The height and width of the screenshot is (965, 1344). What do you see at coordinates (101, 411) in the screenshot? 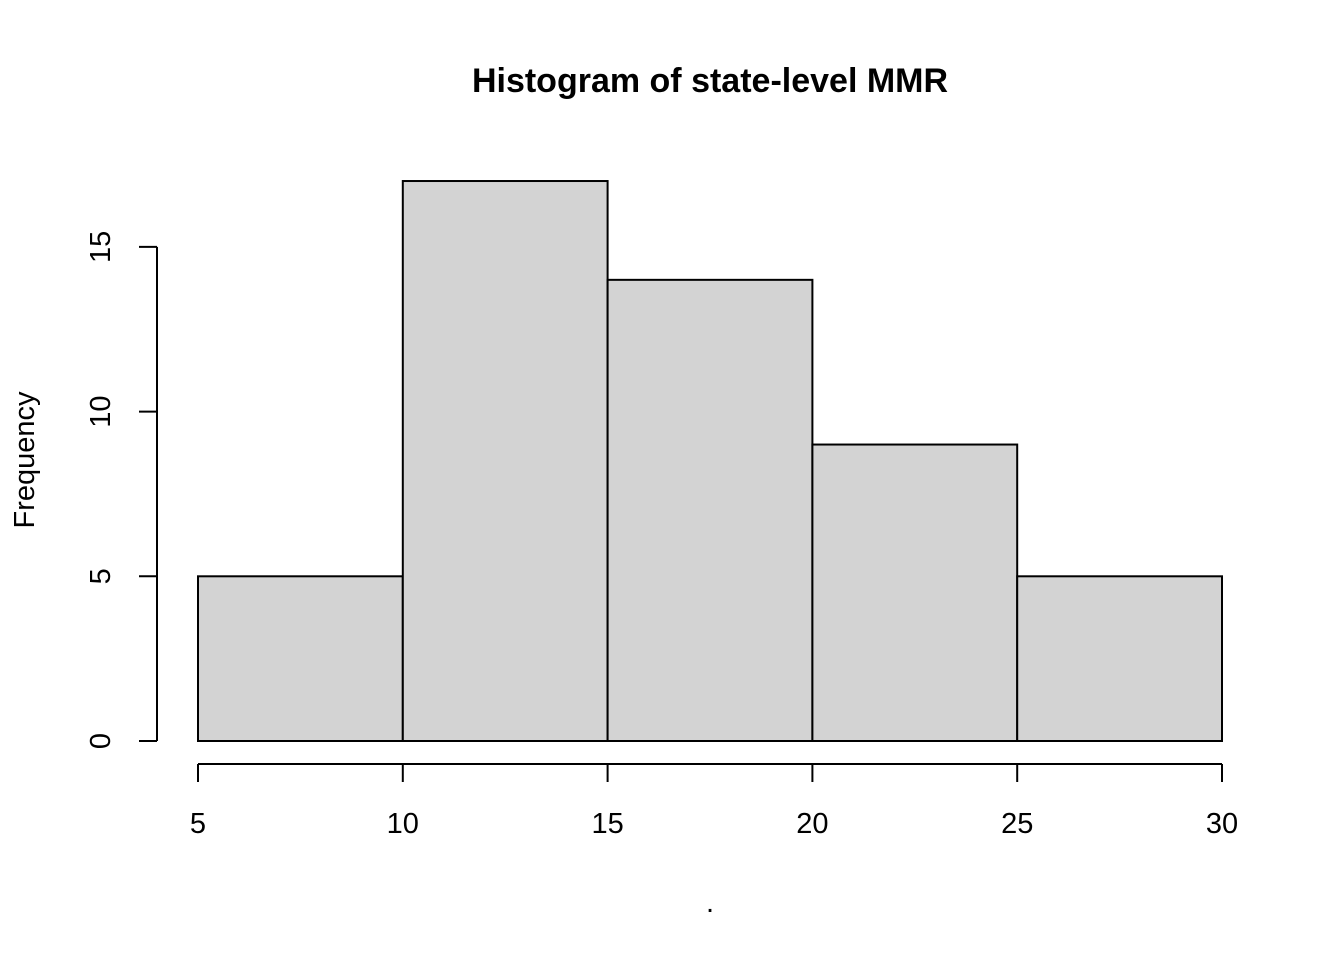
I see `y-tick-label: 10` at bounding box center [101, 411].